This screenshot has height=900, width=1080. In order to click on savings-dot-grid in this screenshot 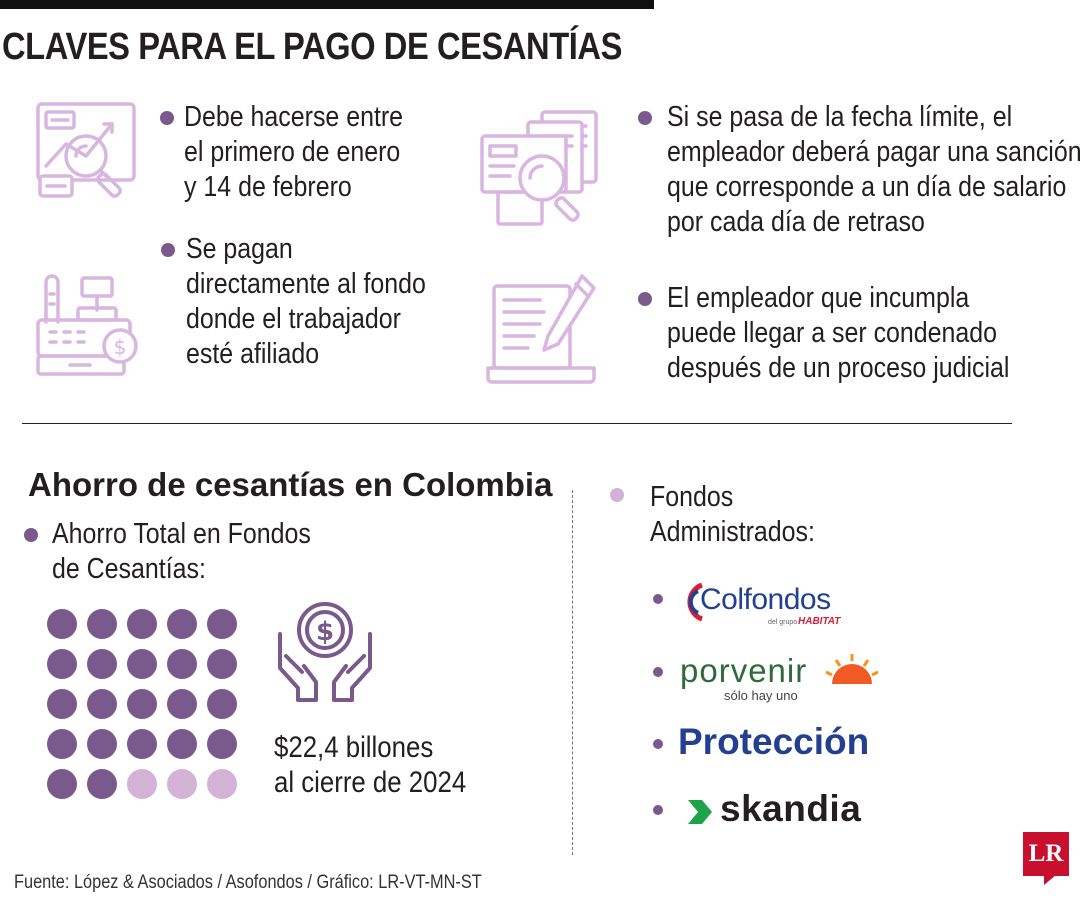, I will do `click(147, 709)`.